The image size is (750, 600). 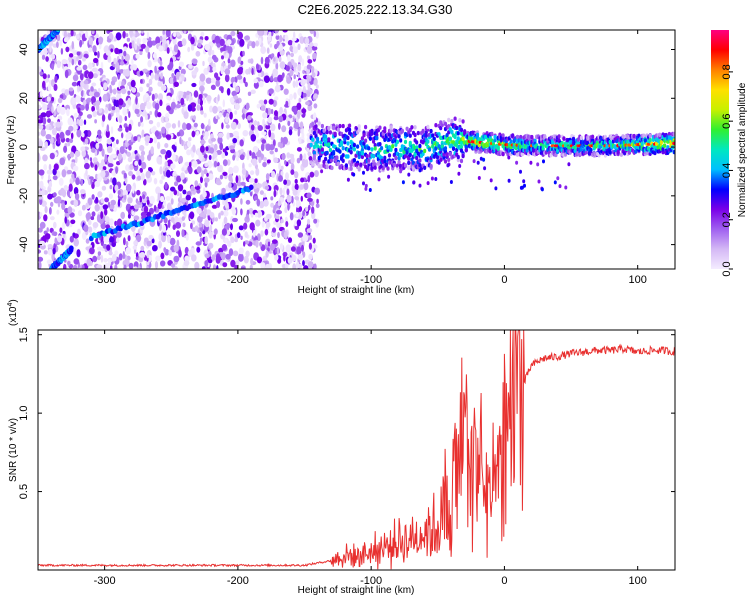 I want to click on colorbar-label: Normalized spectral amplitude, so click(x=742, y=149).